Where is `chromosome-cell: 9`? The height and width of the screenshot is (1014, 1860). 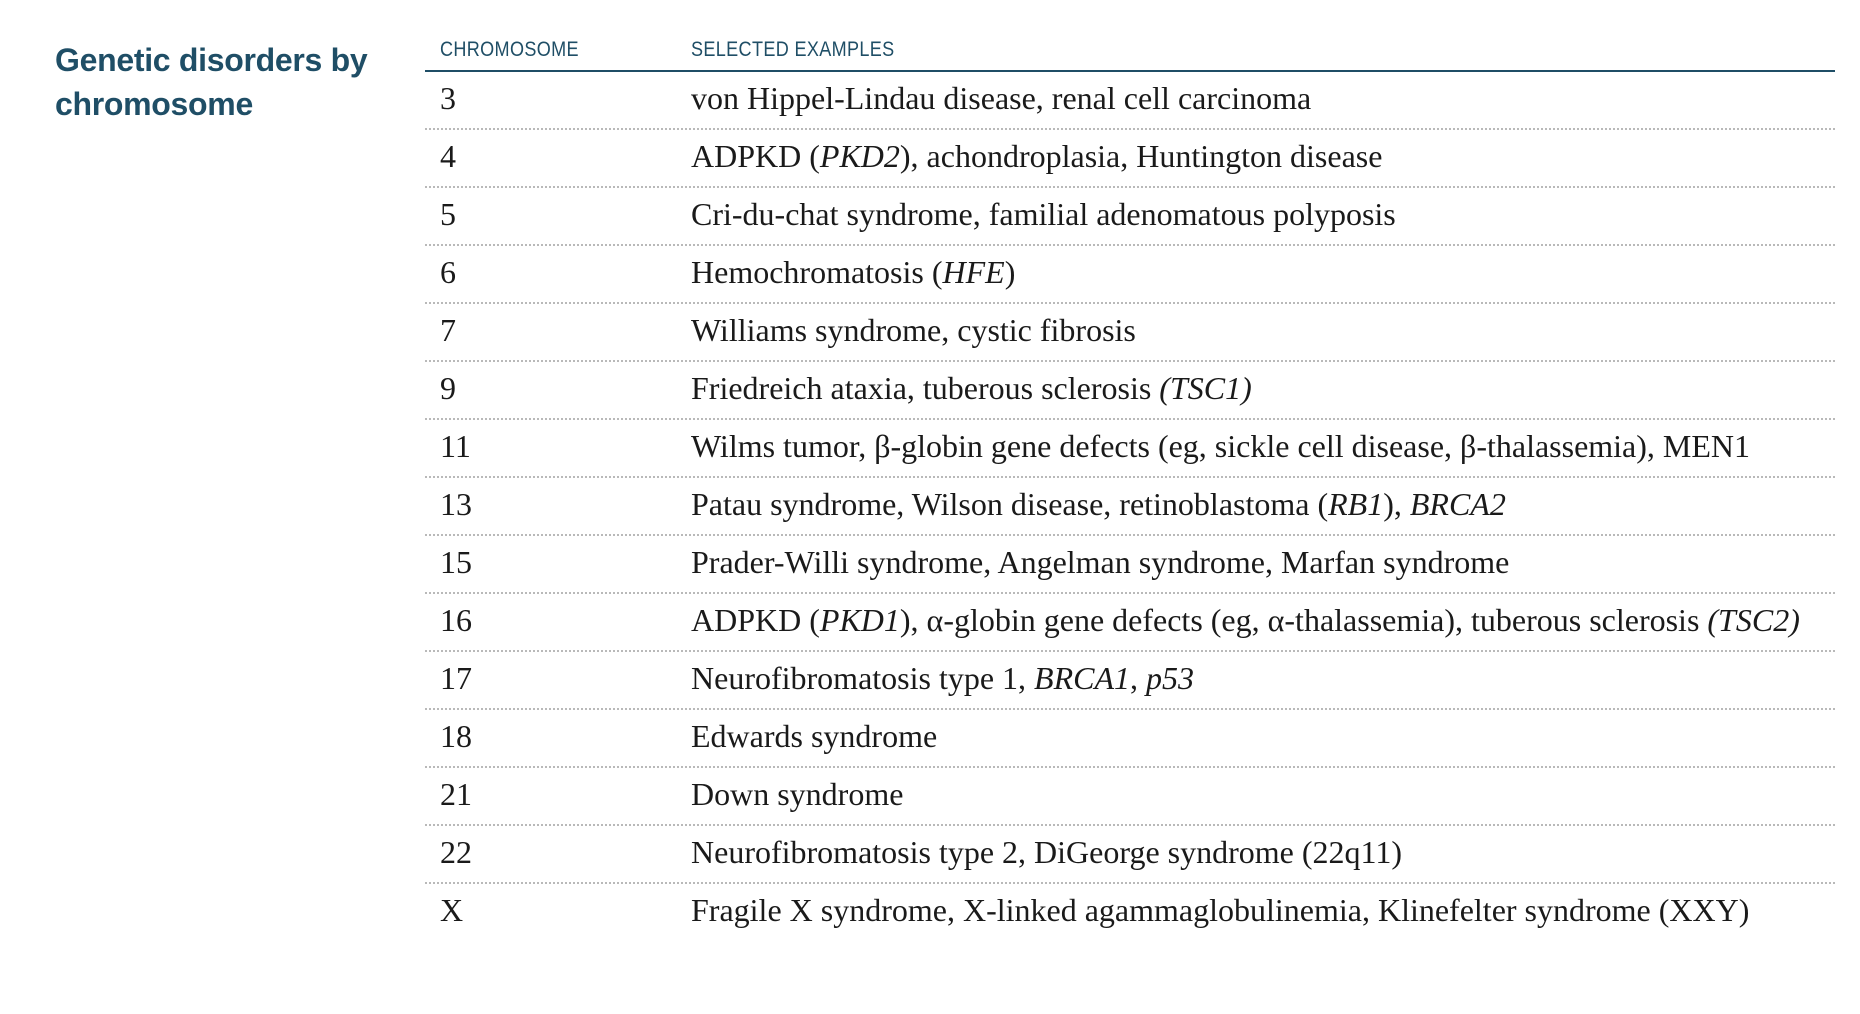
chromosome-cell: 9 is located at coordinates (448, 388).